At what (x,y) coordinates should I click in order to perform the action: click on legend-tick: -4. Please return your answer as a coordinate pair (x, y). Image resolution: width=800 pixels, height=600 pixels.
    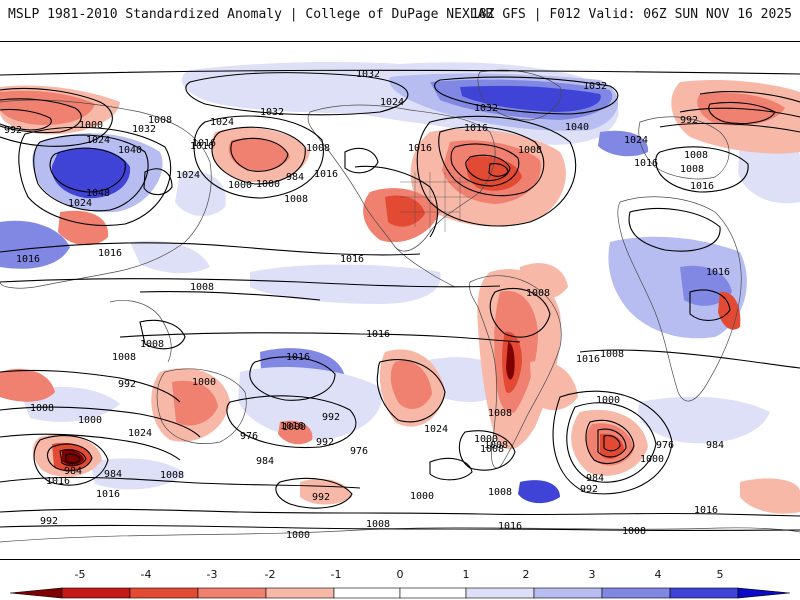
    Looking at the image, I should click on (146, 574).